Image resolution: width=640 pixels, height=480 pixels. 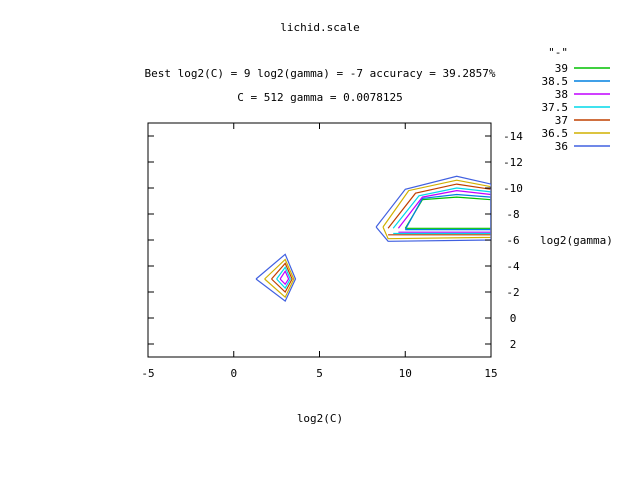 I want to click on y-tick-label: -14, so click(x=513, y=136).